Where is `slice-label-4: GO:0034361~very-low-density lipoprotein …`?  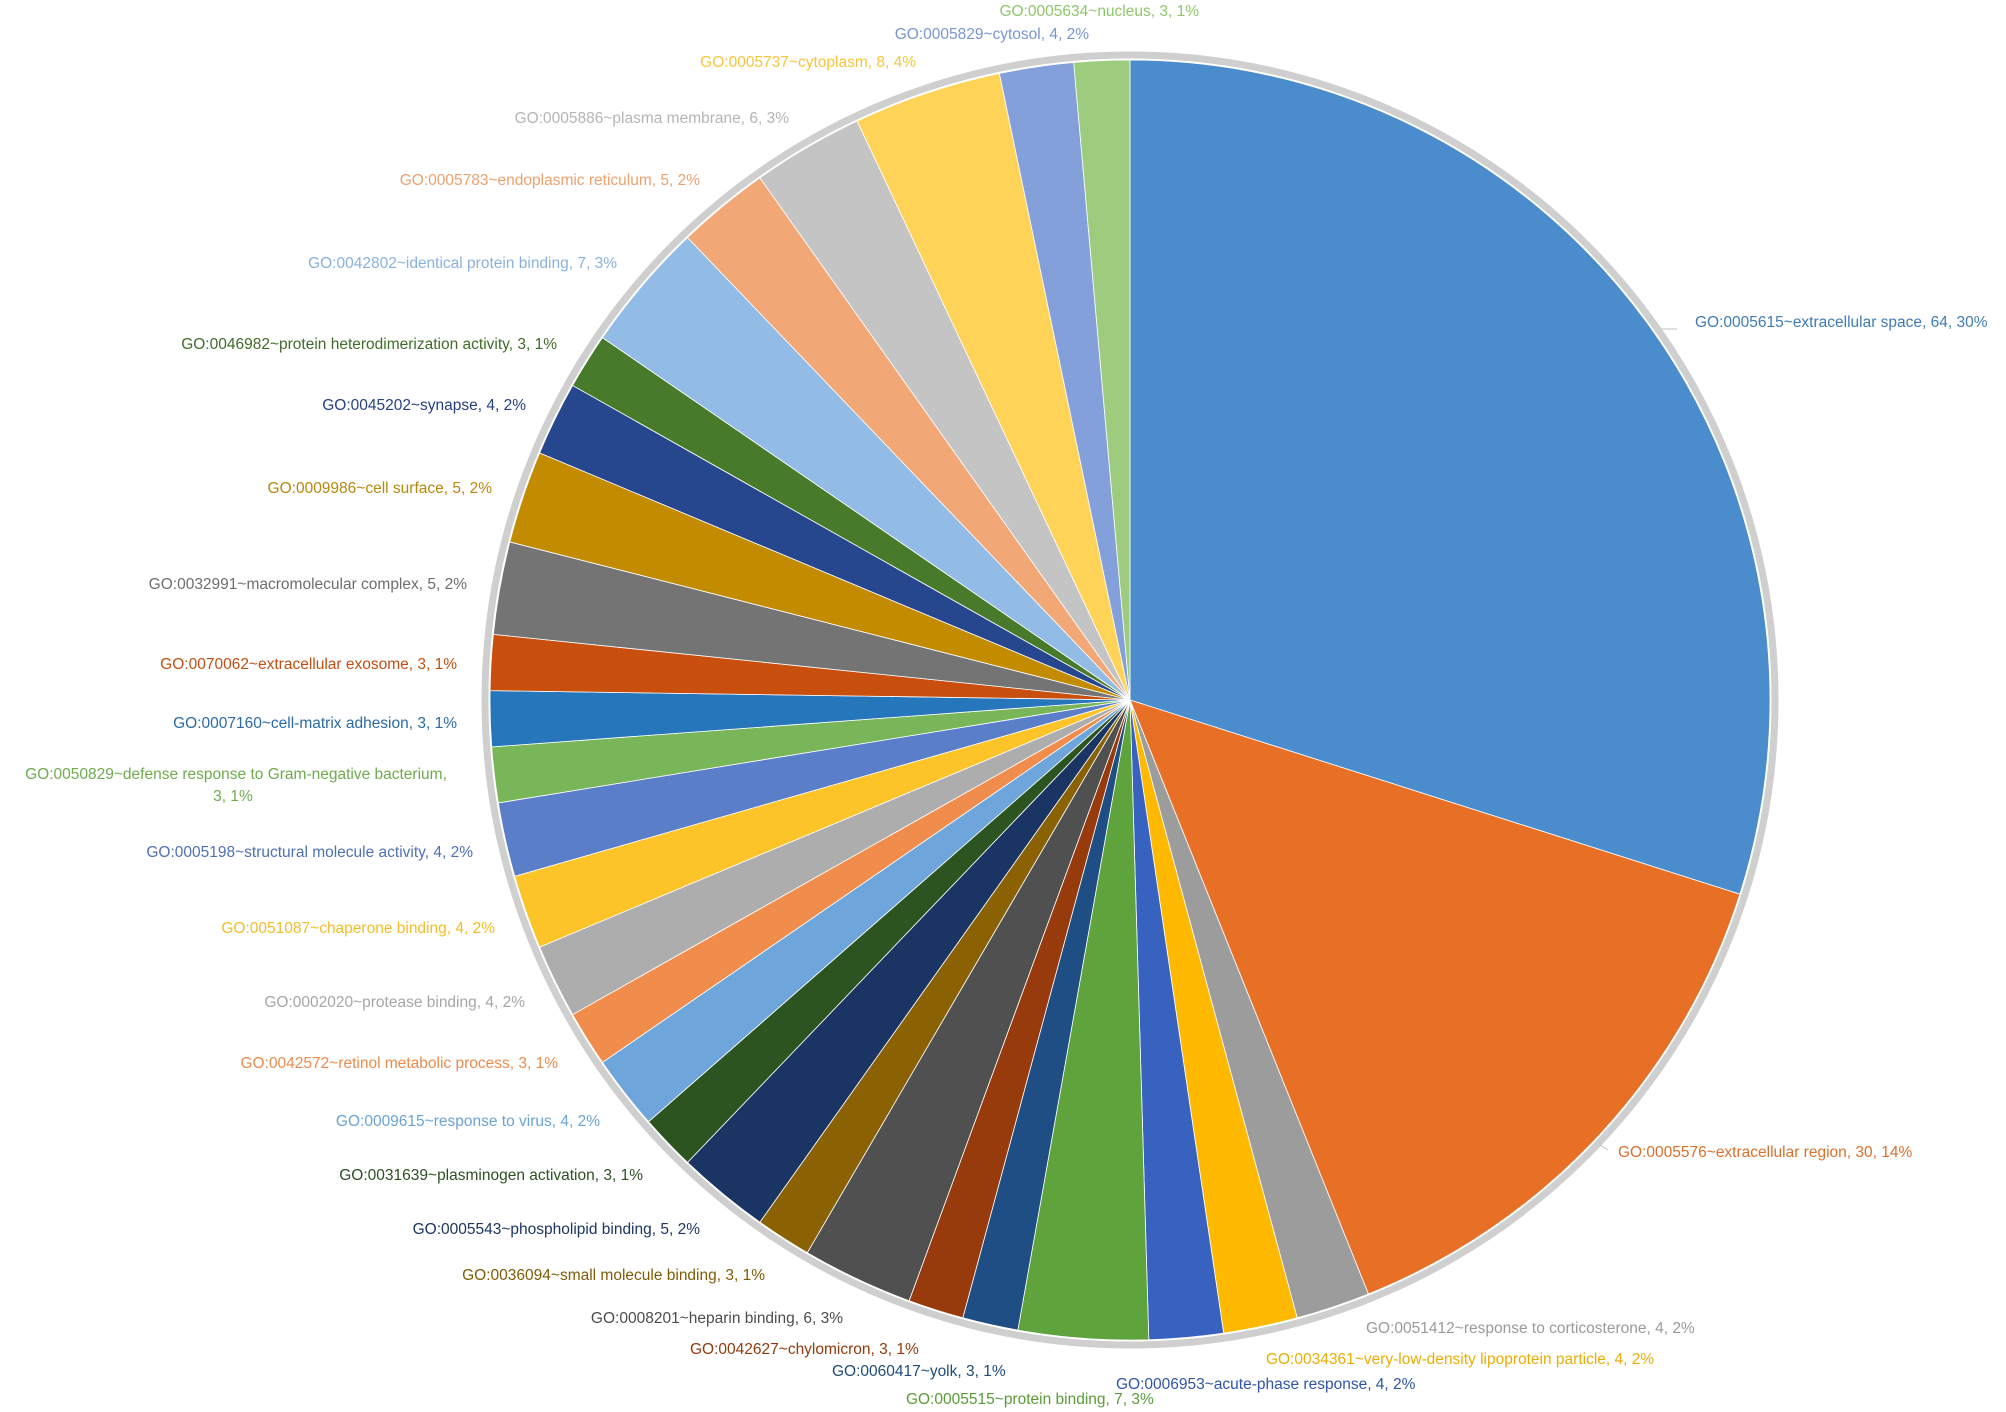 slice-label-4: GO:0034361~very-low-density lipoprotein … is located at coordinates (1460, 1359).